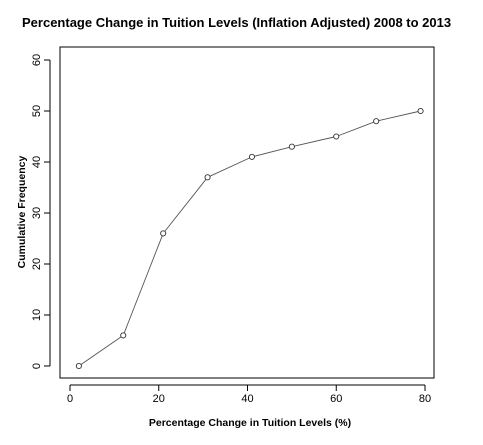 The width and height of the screenshot is (483, 445). What do you see at coordinates (425, 399) in the screenshot?
I see `x-tick-label: 80` at bounding box center [425, 399].